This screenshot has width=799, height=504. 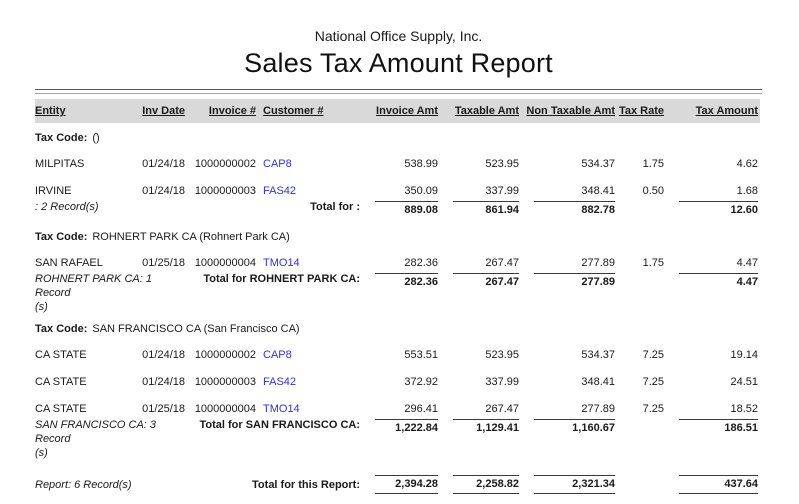 I want to click on tax-amount-cell: 19.14, so click(x=744, y=355).